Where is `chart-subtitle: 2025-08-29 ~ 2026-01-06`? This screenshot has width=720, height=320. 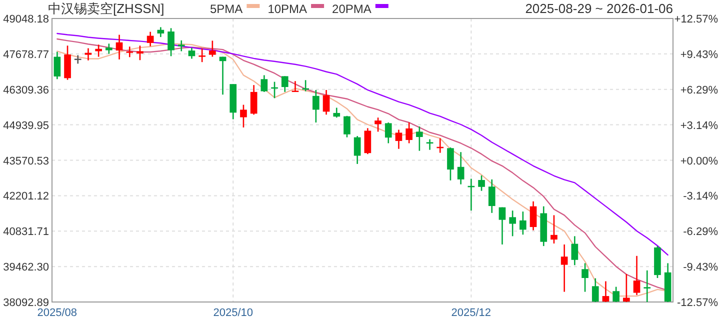 chart-subtitle: 2025-08-29 ~ 2026-01-06 is located at coordinates (599, 8).